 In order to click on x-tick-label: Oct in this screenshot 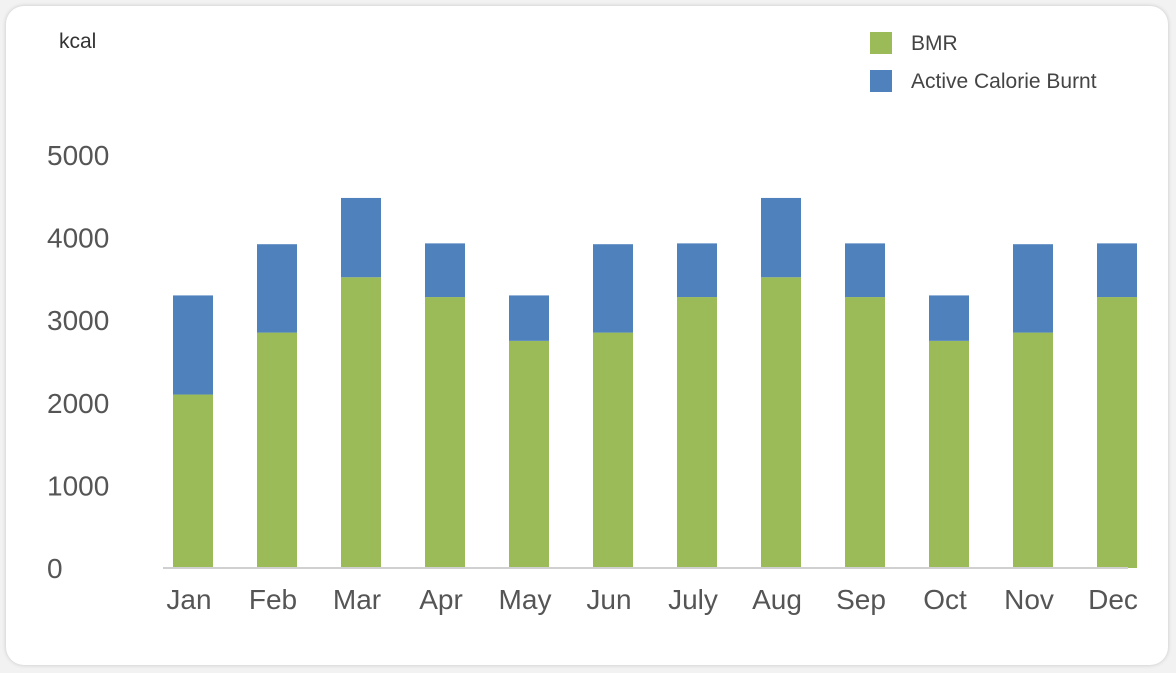, I will do `click(945, 599)`.